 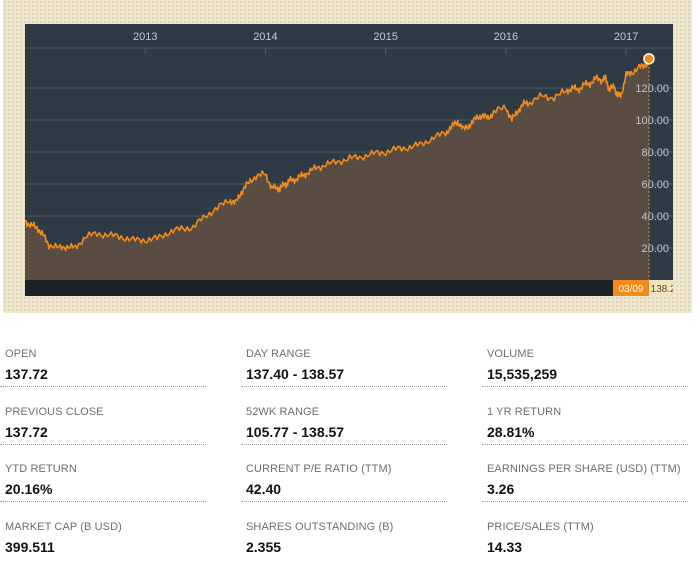 I want to click on x-tick-label: 2015, so click(x=385, y=37).